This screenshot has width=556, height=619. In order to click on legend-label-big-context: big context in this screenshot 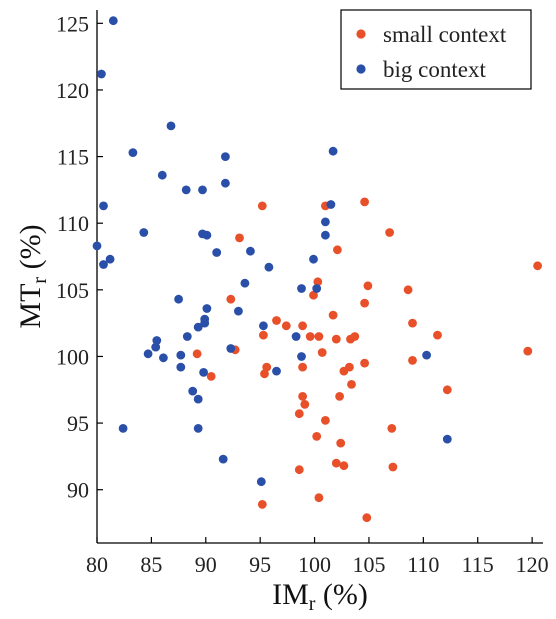, I will do `click(434, 69)`.